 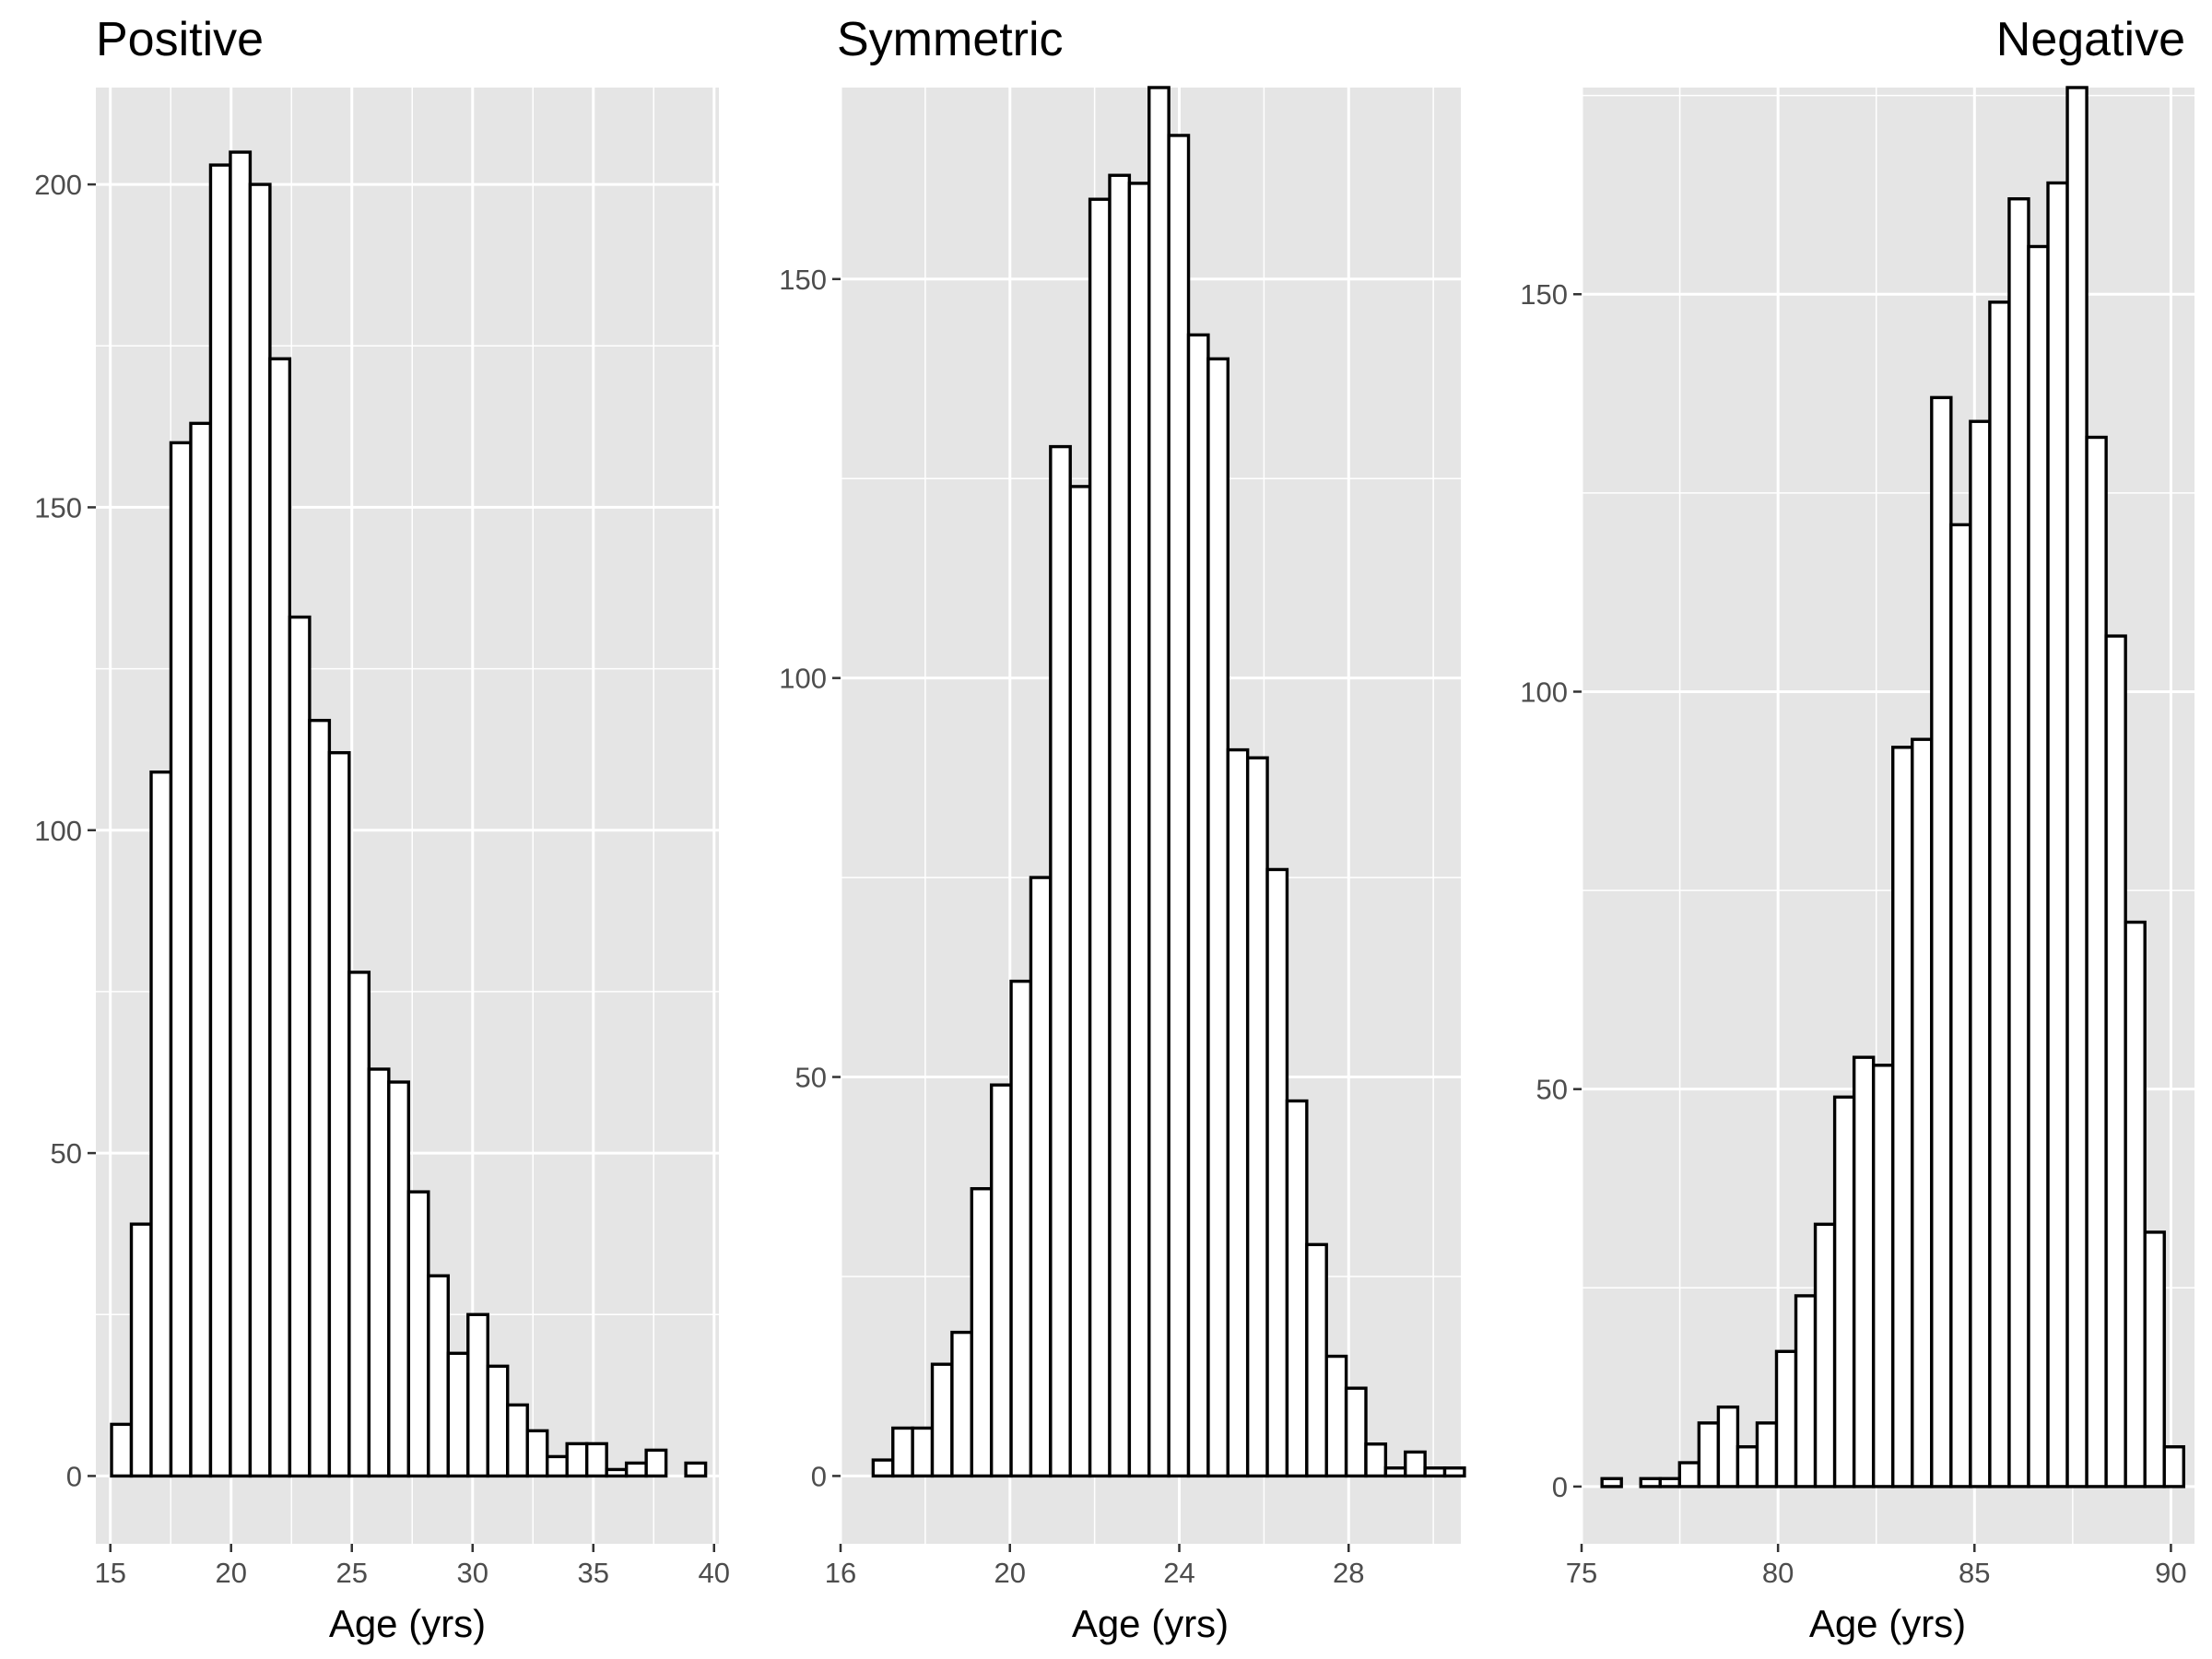 What do you see at coordinates (1178, 1573) in the screenshot?
I see `x-tick-label: 24` at bounding box center [1178, 1573].